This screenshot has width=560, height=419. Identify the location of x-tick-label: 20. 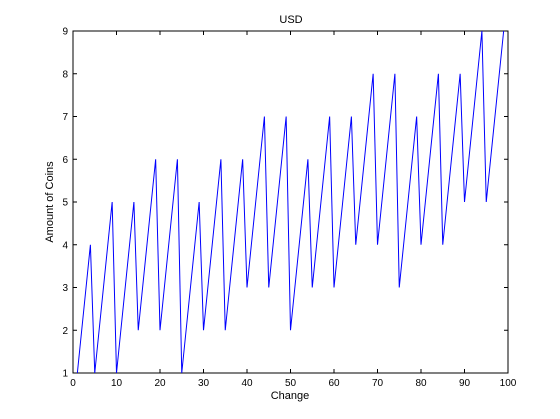
(160, 383).